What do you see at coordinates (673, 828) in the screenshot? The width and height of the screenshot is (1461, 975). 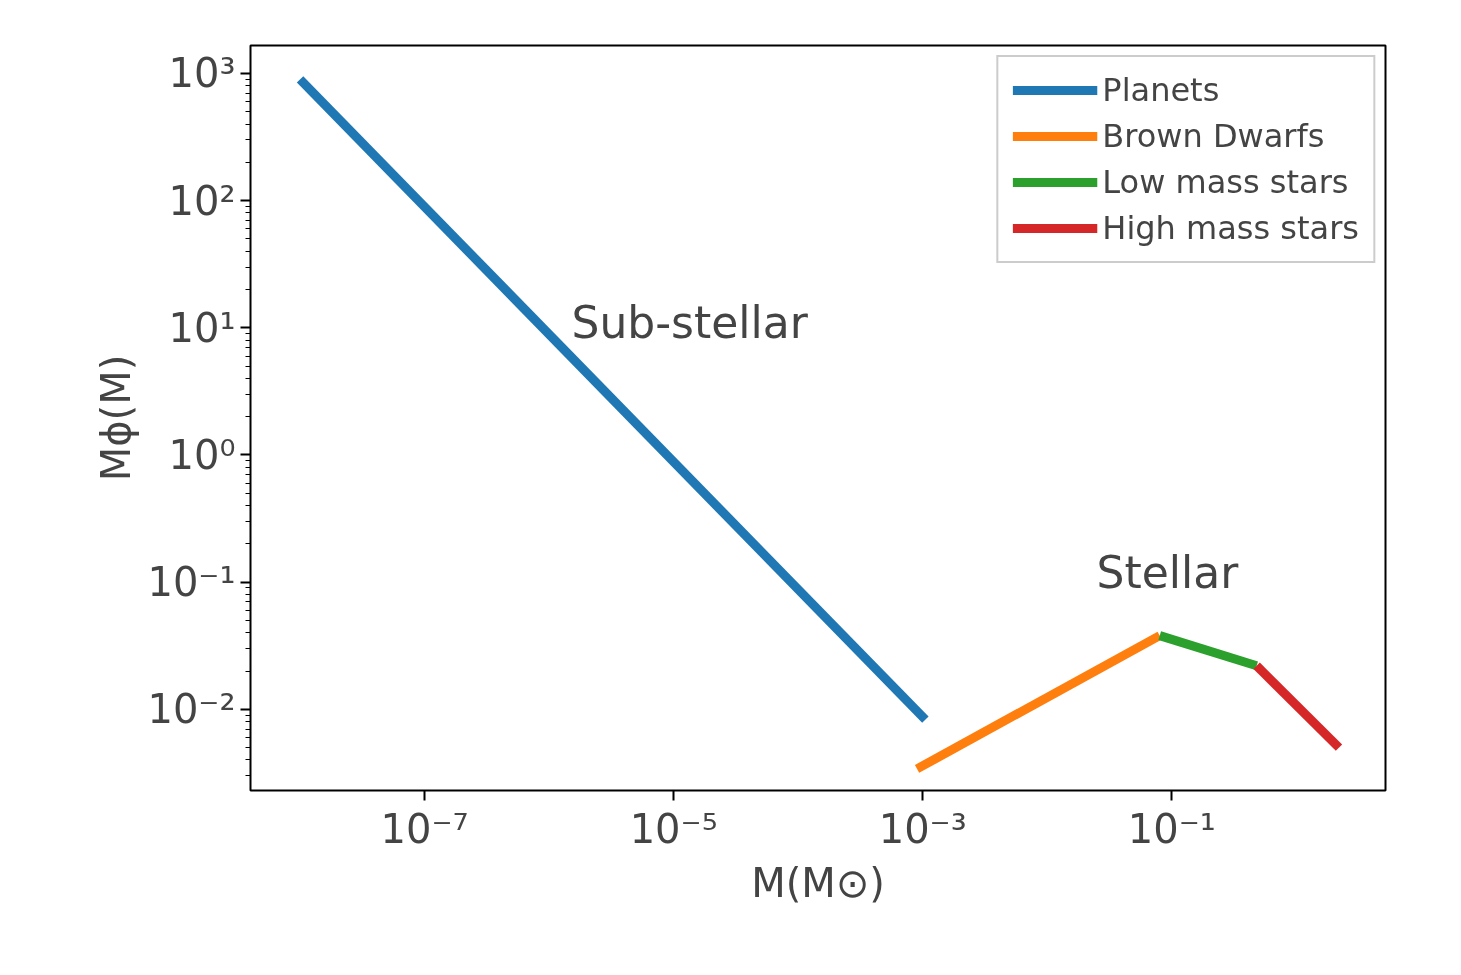 I see `x-tick-label: 10⁻⁵` at bounding box center [673, 828].